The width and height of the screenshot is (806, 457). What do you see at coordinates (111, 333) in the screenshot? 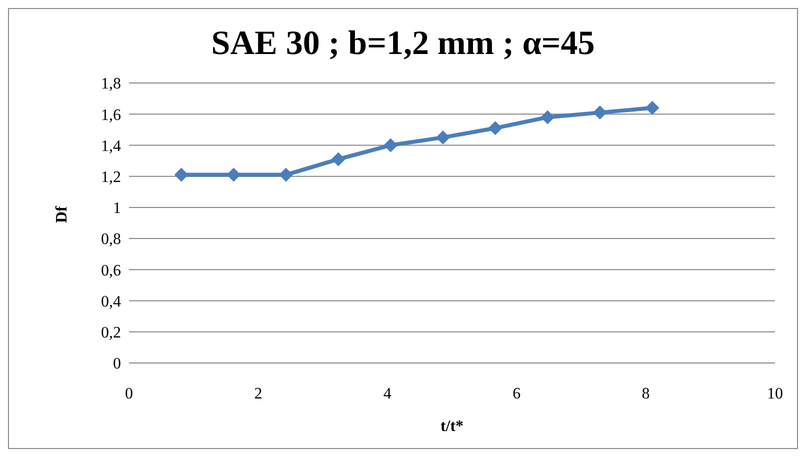
I see `y-tick-label: 0,2` at bounding box center [111, 333].